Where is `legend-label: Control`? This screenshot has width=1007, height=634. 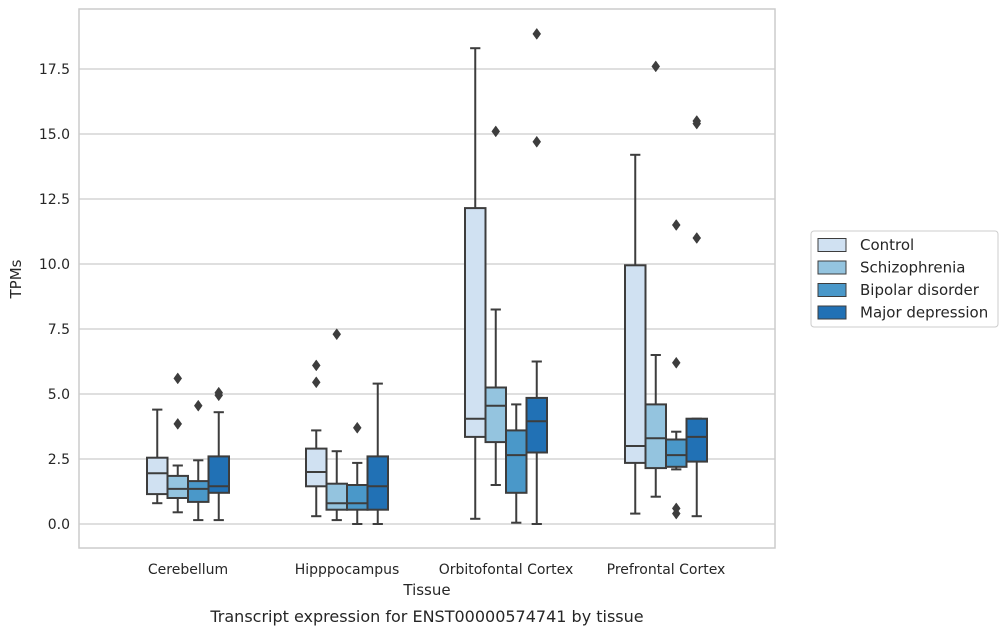 legend-label: Control is located at coordinates (887, 245).